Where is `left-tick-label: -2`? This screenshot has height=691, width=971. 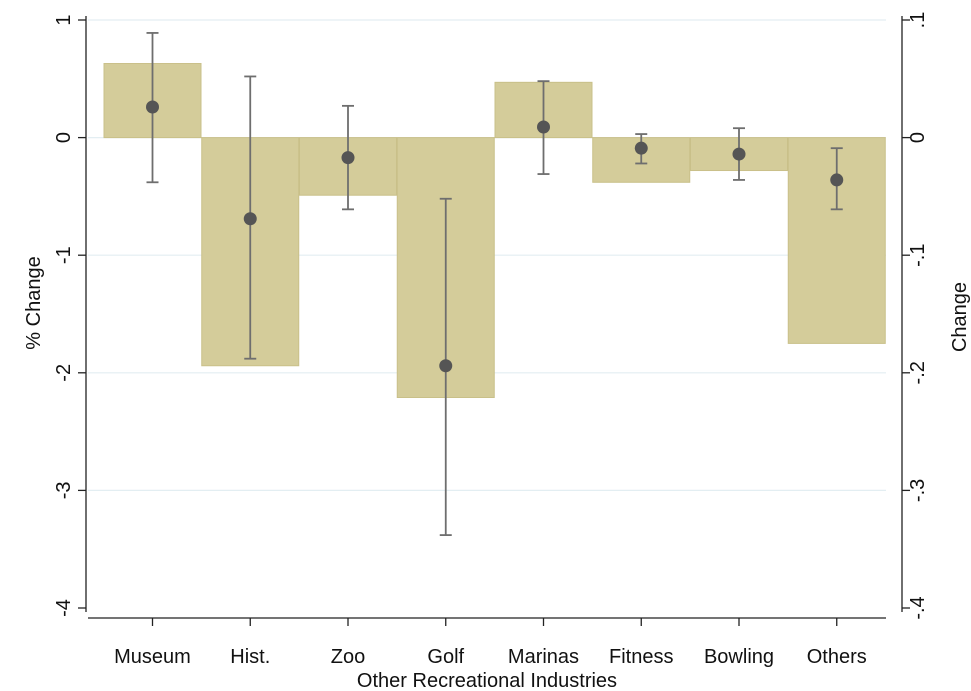 left-tick-label: -2 is located at coordinates (64, 373).